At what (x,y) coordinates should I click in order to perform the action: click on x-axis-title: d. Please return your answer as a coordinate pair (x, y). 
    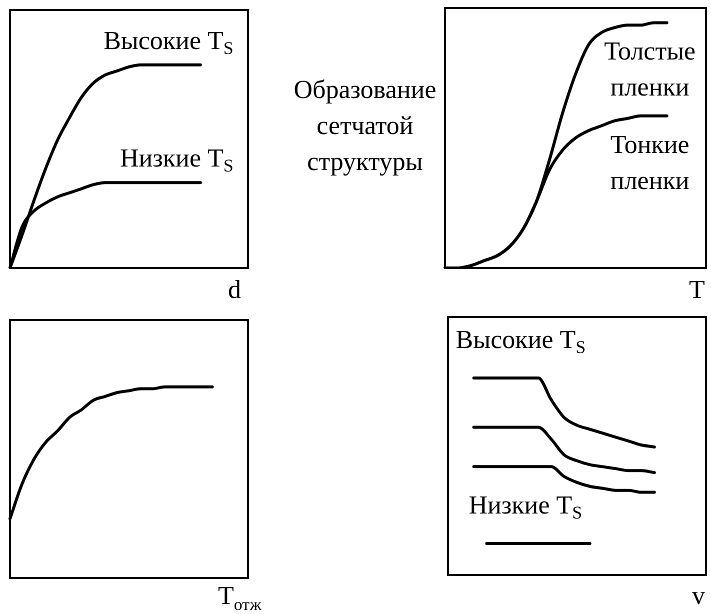
    Looking at the image, I should click on (234, 289).